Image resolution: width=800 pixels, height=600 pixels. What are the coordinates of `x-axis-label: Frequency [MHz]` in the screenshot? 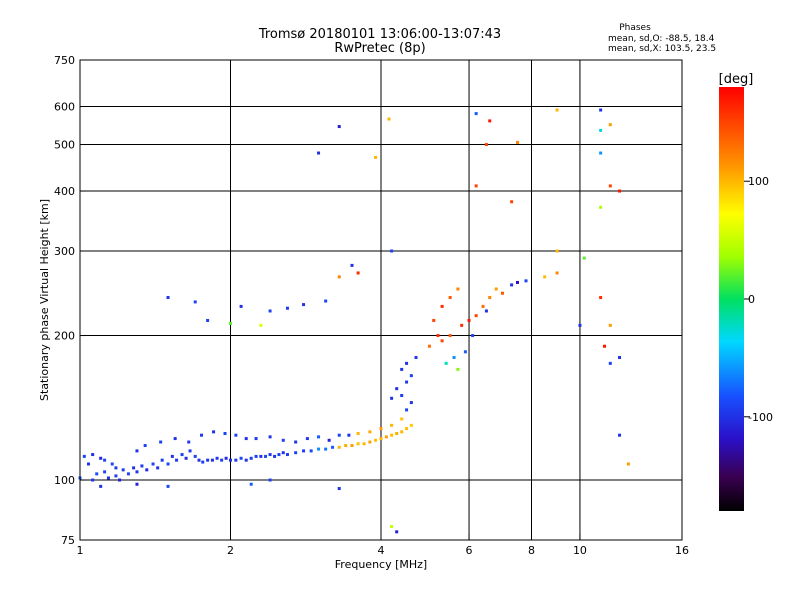 It's located at (381, 564).